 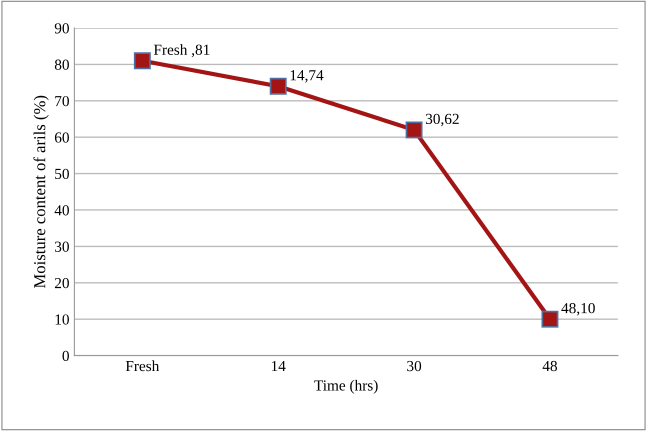 I want to click on y-axis-title: Moisture content of arils (%), so click(x=41, y=192).